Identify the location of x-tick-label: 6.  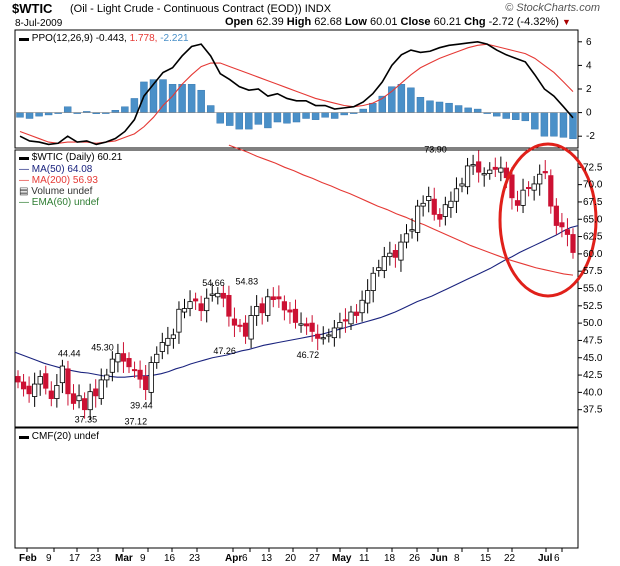
(245, 558).